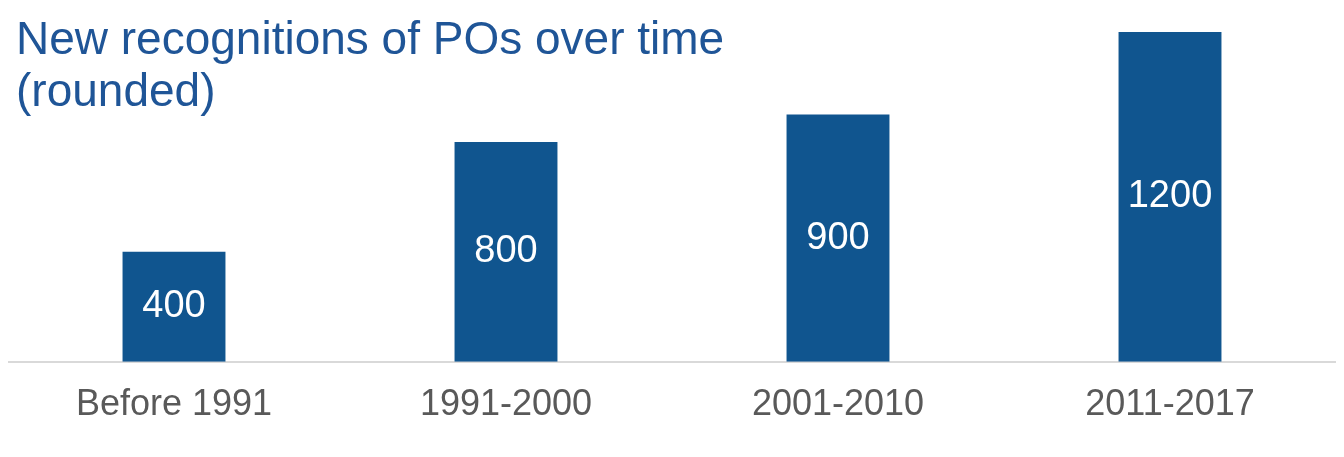 Image resolution: width=1344 pixels, height=457 pixels. What do you see at coordinates (838, 403) in the screenshot?
I see `x-tick-label: 2001-2010` at bounding box center [838, 403].